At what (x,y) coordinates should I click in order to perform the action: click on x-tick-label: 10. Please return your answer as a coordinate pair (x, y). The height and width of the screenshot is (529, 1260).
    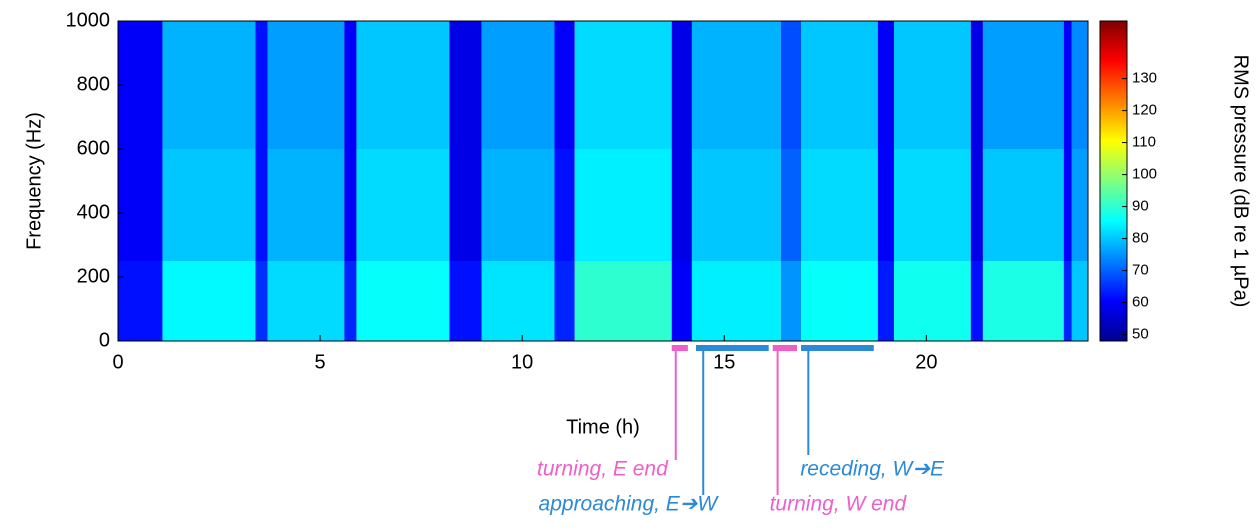
    Looking at the image, I should click on (522, 362).